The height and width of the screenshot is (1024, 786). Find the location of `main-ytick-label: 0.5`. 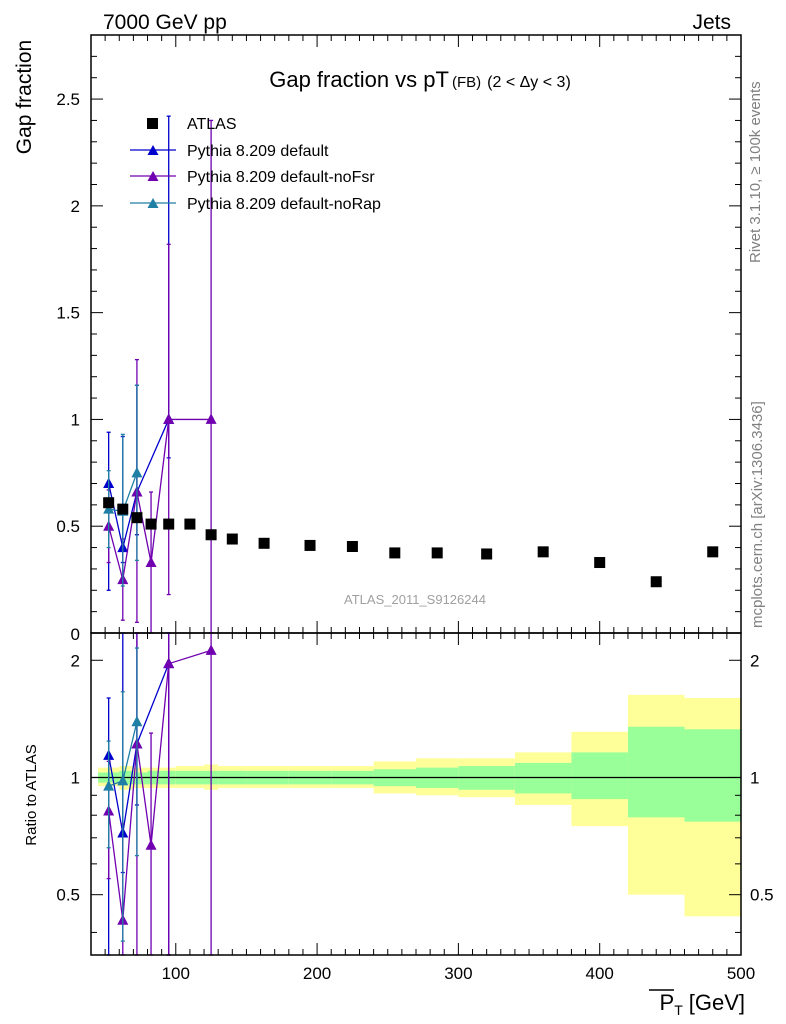

main-ytick-label: 0.5 is located at coordinates (68, 526).